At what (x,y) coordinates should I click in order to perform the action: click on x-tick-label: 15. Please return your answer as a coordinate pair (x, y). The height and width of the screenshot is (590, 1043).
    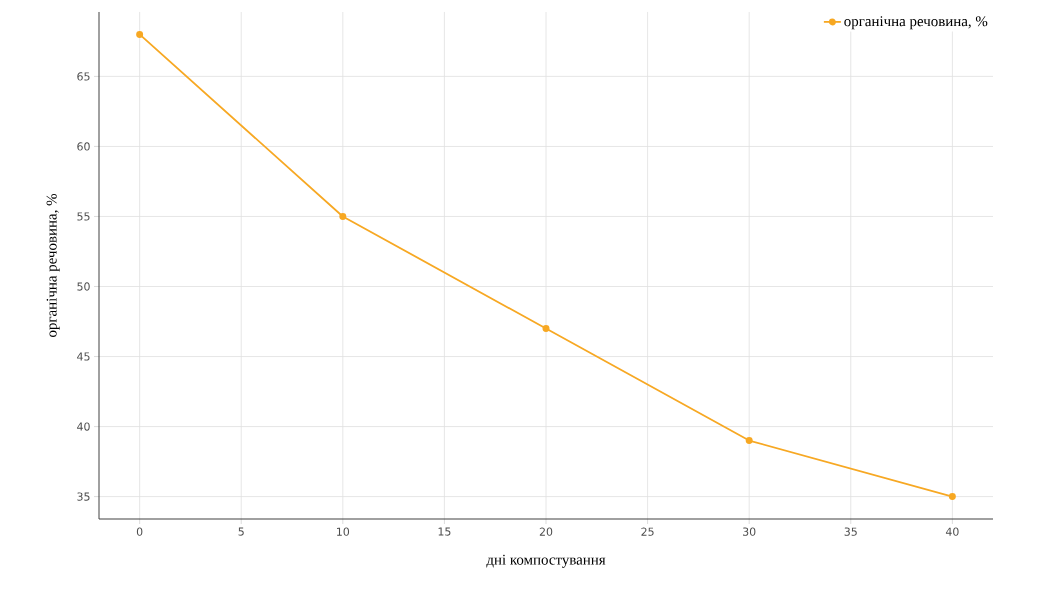
    Looking at the image, I should click on (444, 531).